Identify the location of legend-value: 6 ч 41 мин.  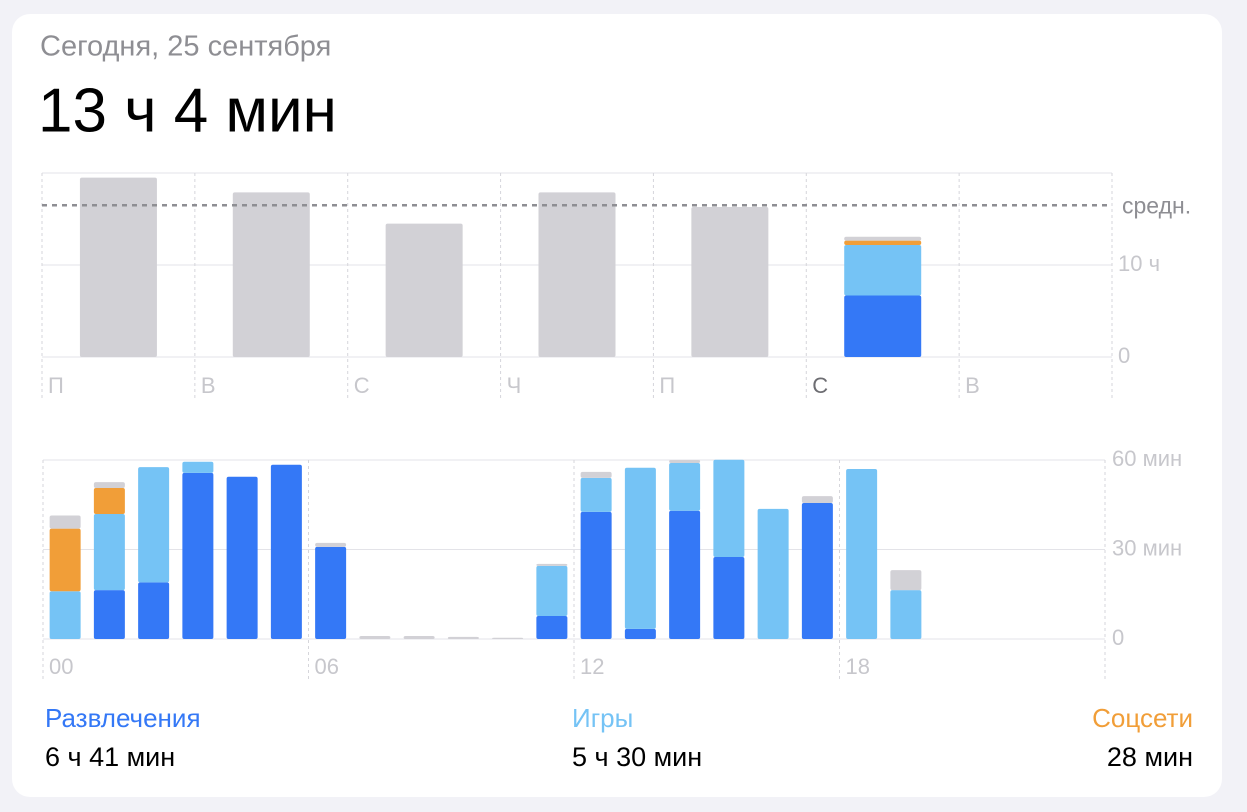
(110, 757).